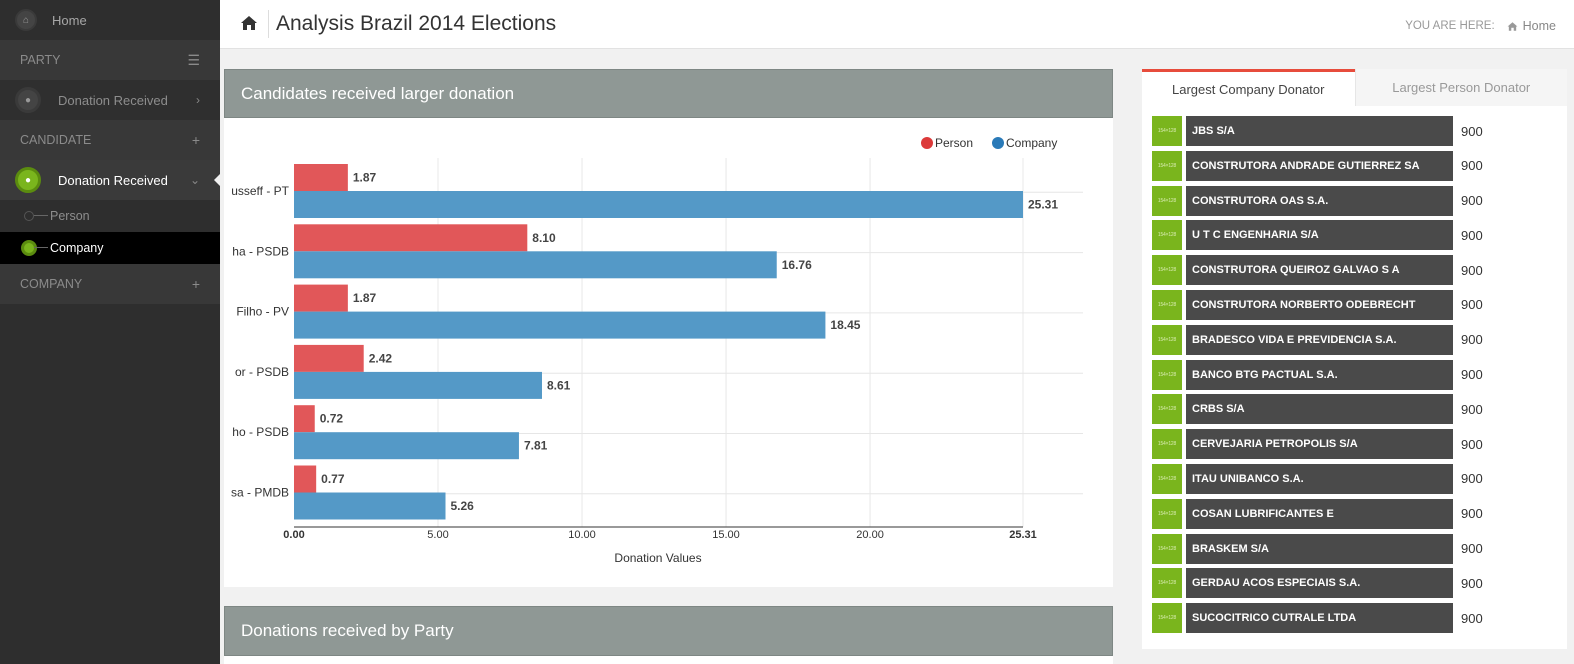 This screenshot has width=1574, height=664. I want to click on tab-person-donator: Largest Person Donator, so click(1460, 87).